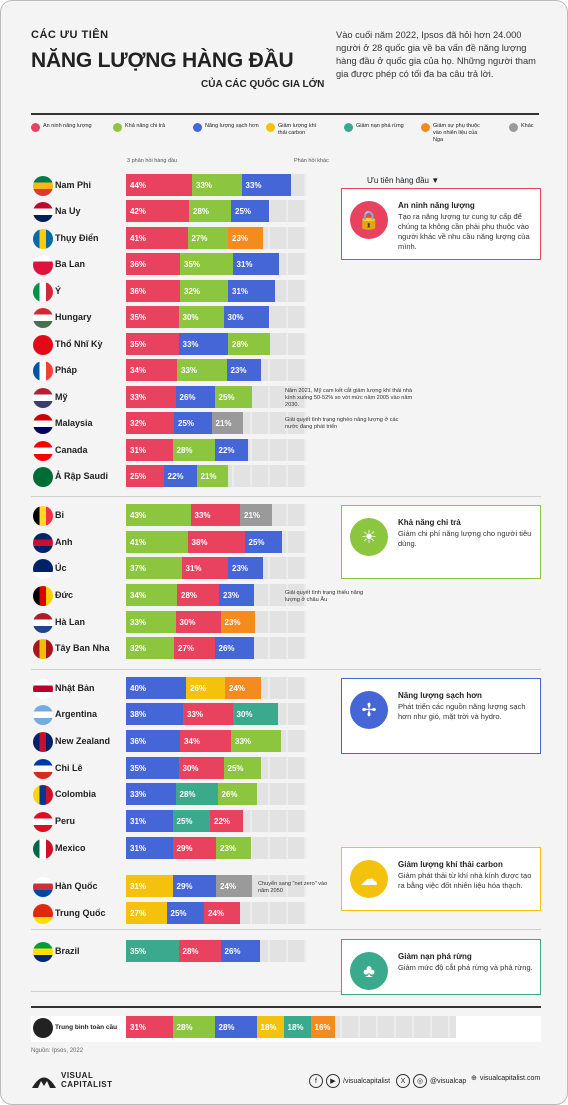 This screenshot has height=1105, width=568. What do you see at coordinates (403, 1081) in the screenshot?
I see `x-icon: X` at bounding box center [403, 1081].